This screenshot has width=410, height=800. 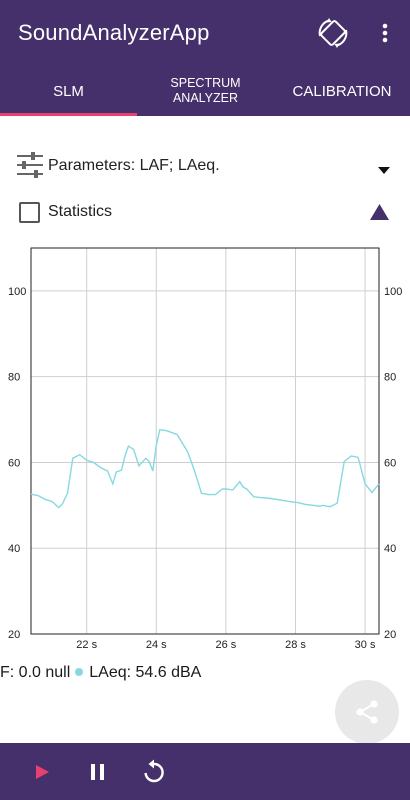 What do you see at coordinates (225, 645) in the screenshot?
I see `x-tick-label: 26 s` at bounding box center [225, 645].